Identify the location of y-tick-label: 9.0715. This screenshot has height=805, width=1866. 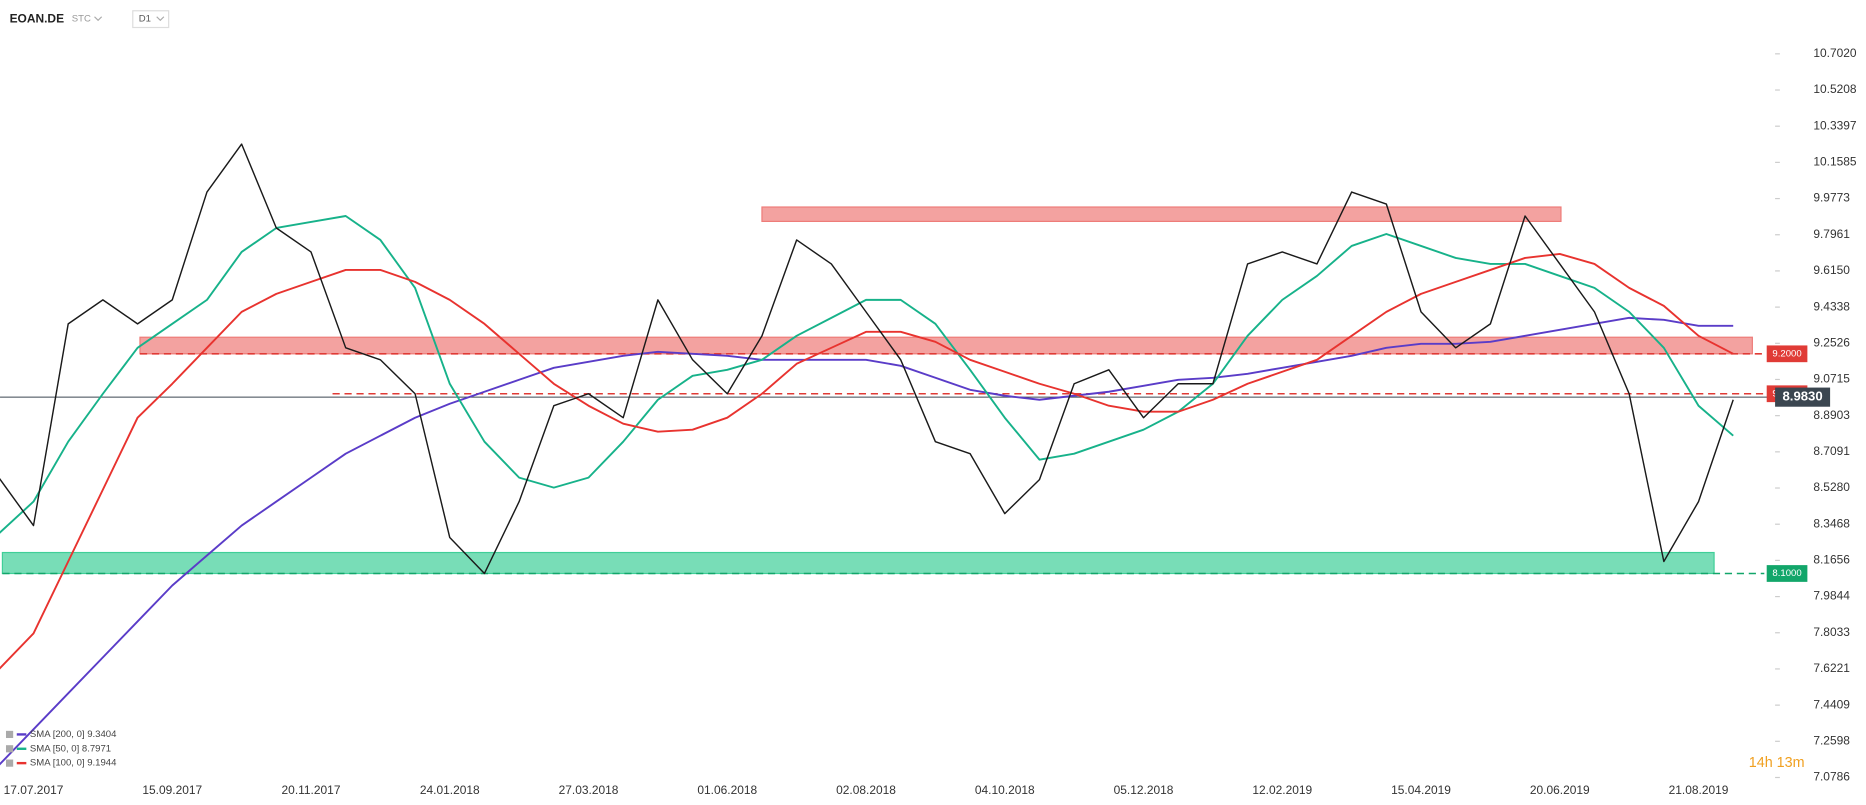
(1831, 379).